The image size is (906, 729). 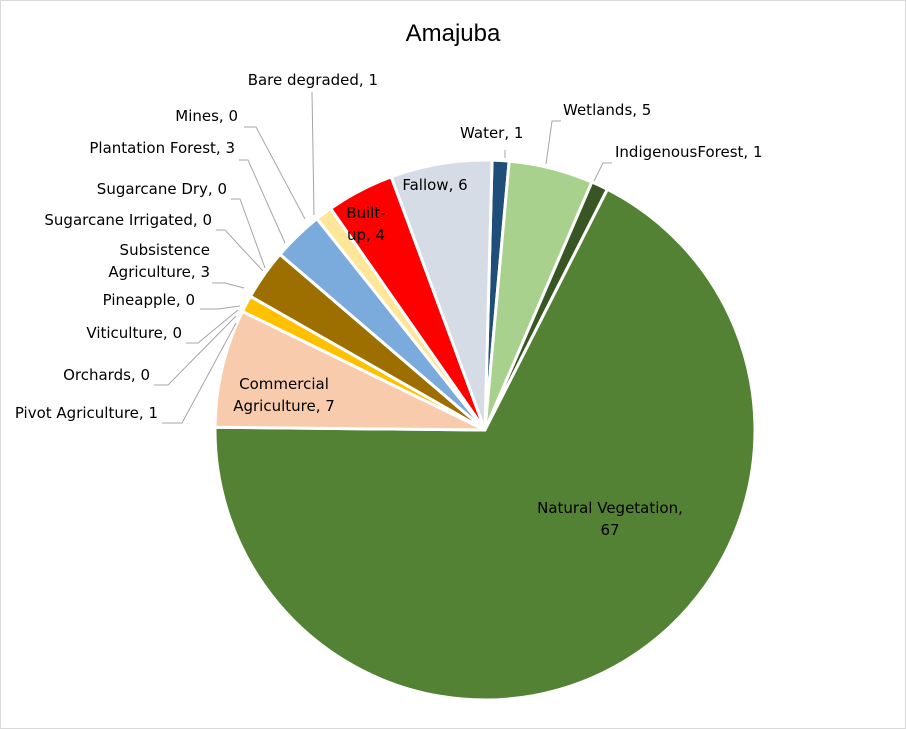 I want to click on leader-line-plantation-forest, so click(x=262, y=201).